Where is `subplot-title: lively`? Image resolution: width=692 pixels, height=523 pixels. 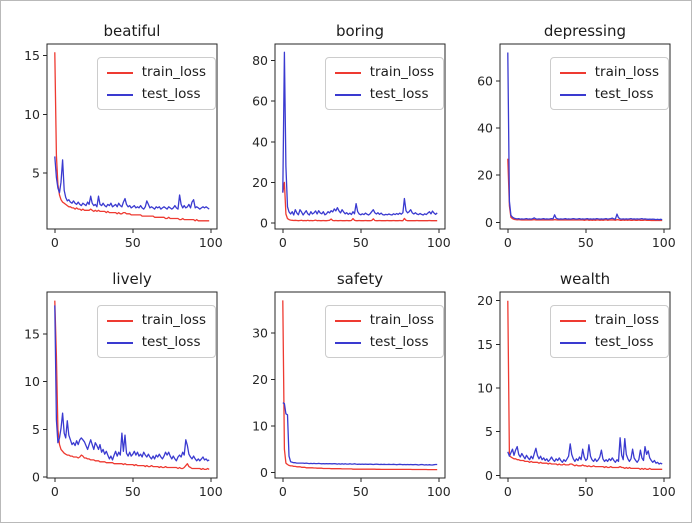 subplot-title: lively is located at coordinates (132, 279).